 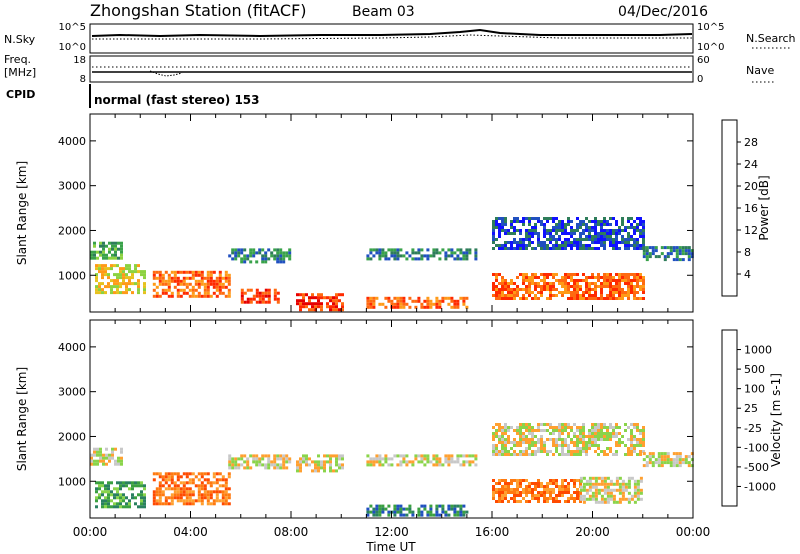 What do you see at coordinates (703, 60) in the screenshot?
I see `nave-tick-top: 60` at bounding box center [703, 60].